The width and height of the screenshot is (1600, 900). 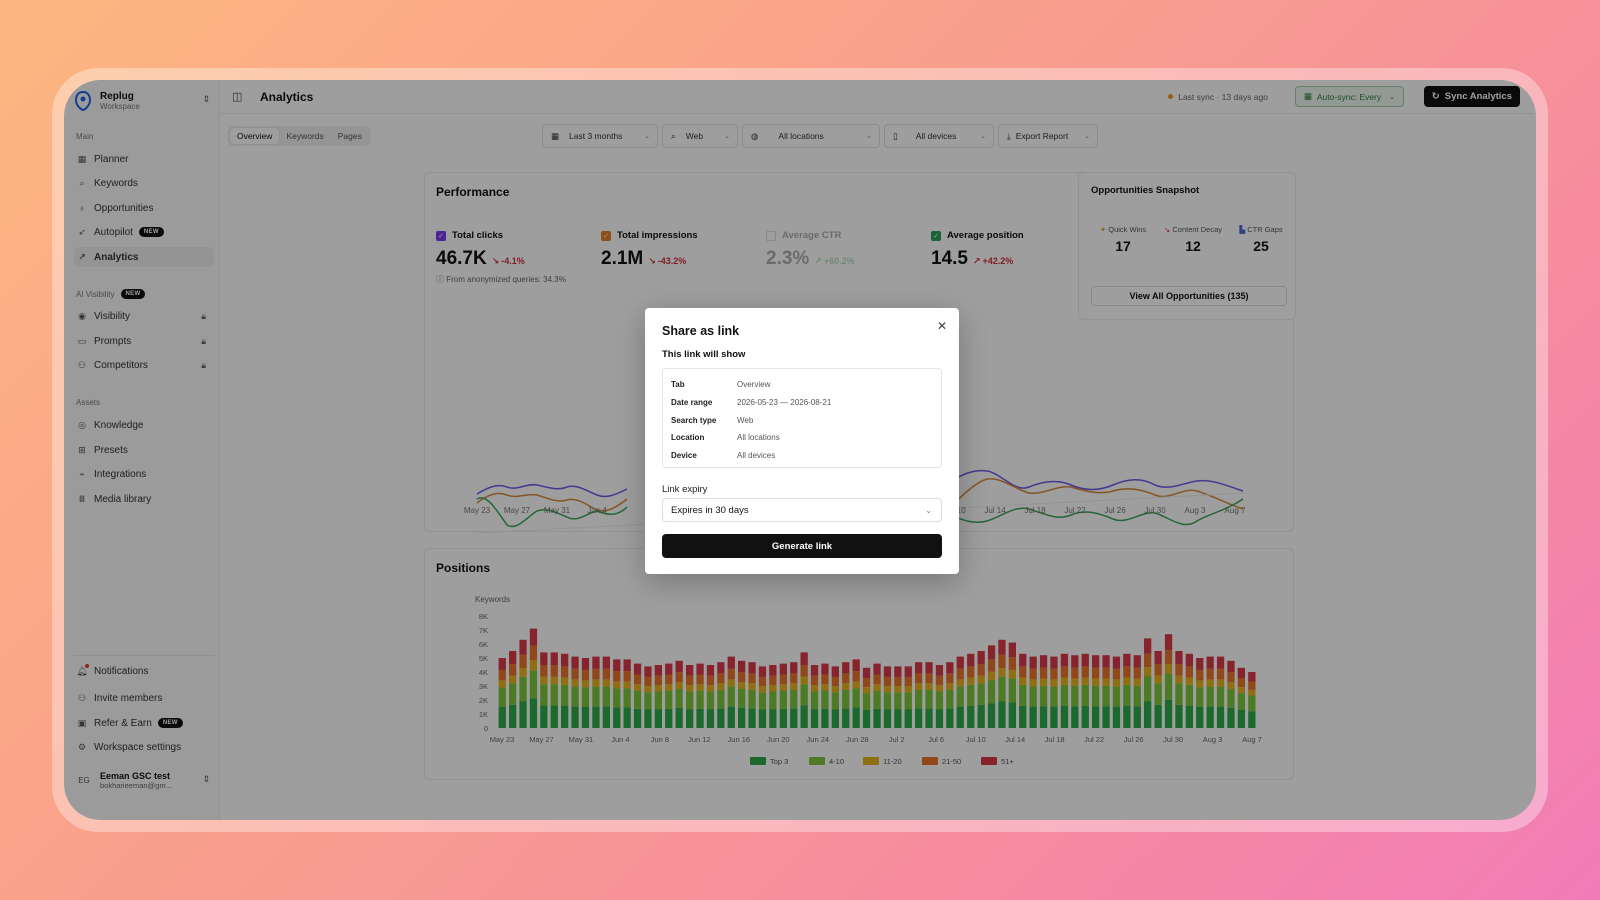 What do you see at coordinates (936, 739) in the screenshot?
I see `x-tick-label: Jul 6` at bounding box center [936, 739].